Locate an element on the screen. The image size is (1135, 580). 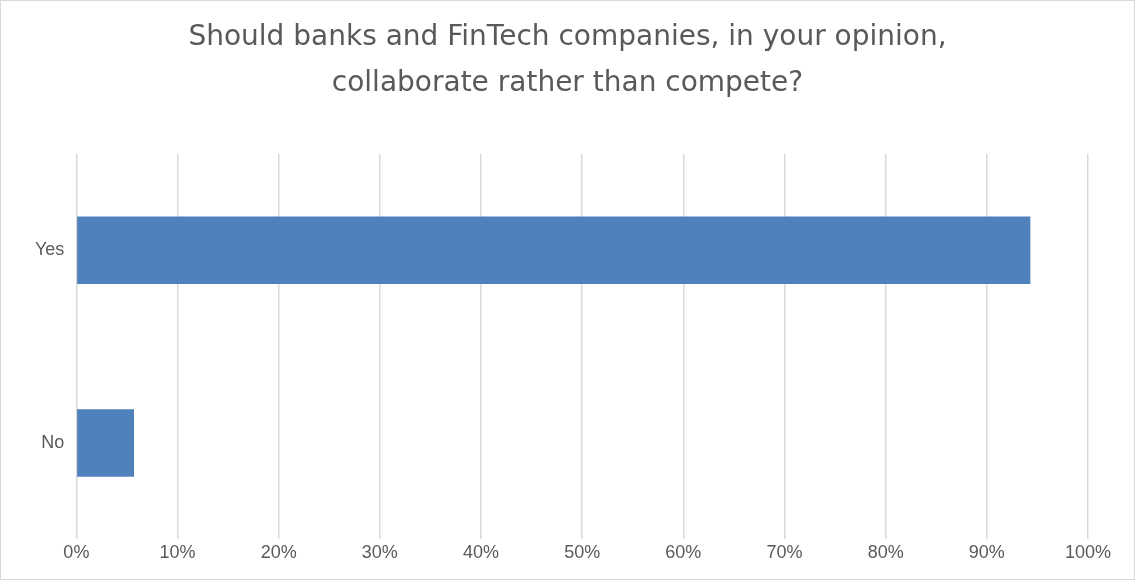
x-tick-label: 10% is located at coordinates (177, 552).